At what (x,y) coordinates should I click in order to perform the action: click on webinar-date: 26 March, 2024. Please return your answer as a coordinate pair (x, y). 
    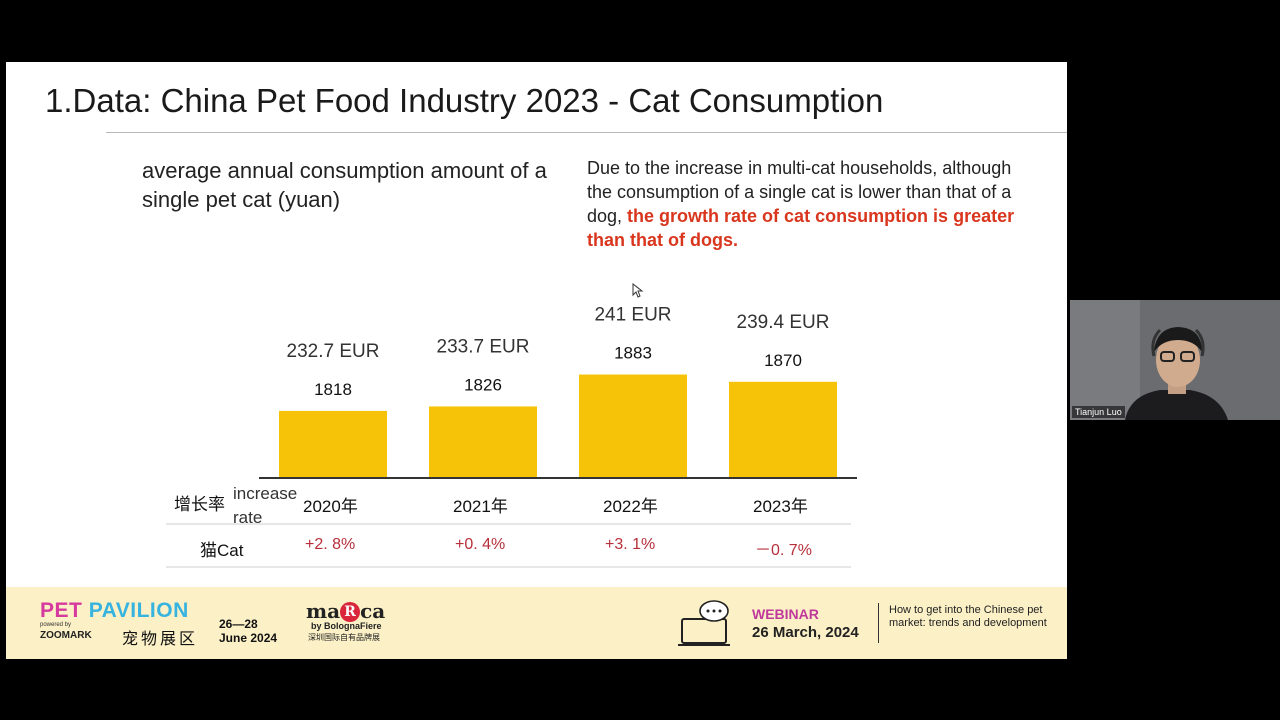
    Looking at the image, I should click on (805, 632).